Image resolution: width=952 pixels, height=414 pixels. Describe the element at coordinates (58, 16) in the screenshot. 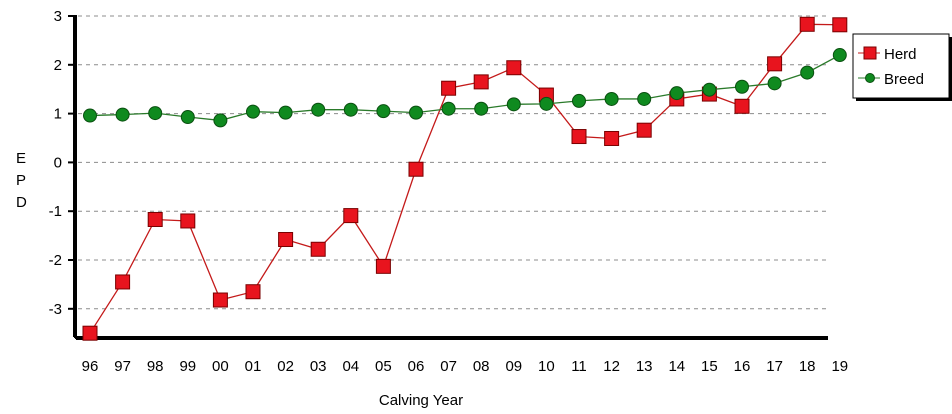

I see `y-tick-label: 3` at that location.